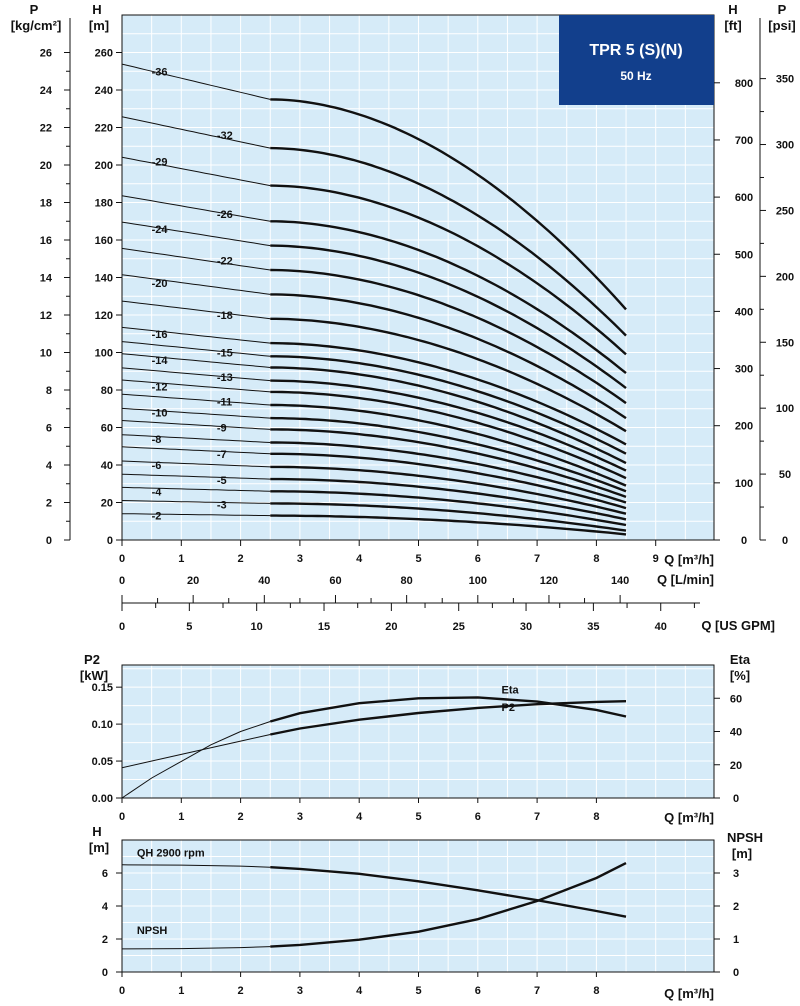 The image size is (800, 1006). I want to click on tick-label-p-kgcm2: 18, so click(46, 204).